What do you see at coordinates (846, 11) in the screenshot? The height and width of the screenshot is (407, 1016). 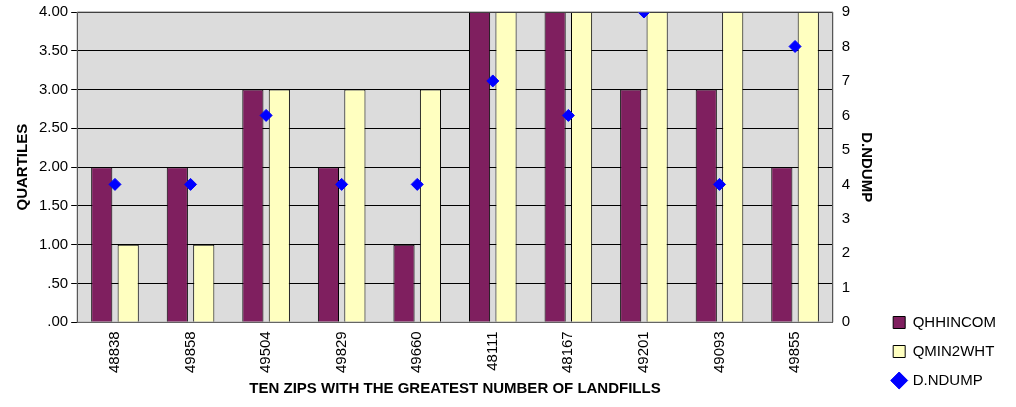 I see `y2-tick-label: 9` at bounding box center [846, 11].